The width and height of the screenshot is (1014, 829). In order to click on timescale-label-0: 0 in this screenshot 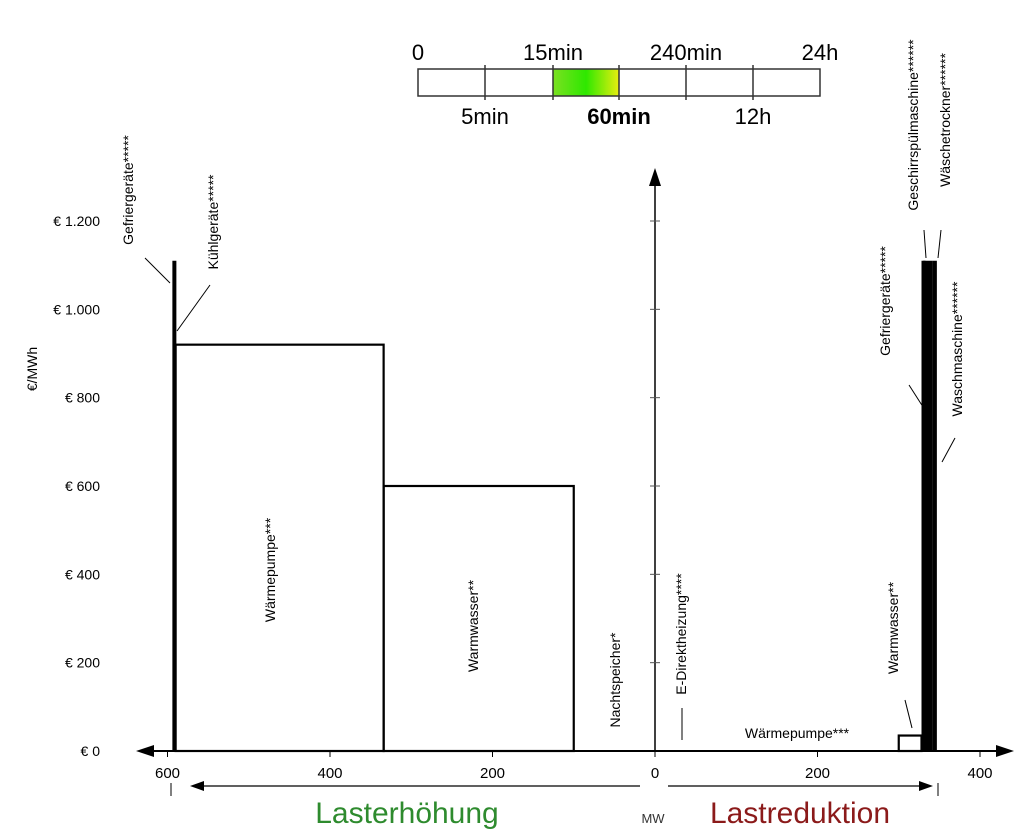, I will do `click(418, 52)`.